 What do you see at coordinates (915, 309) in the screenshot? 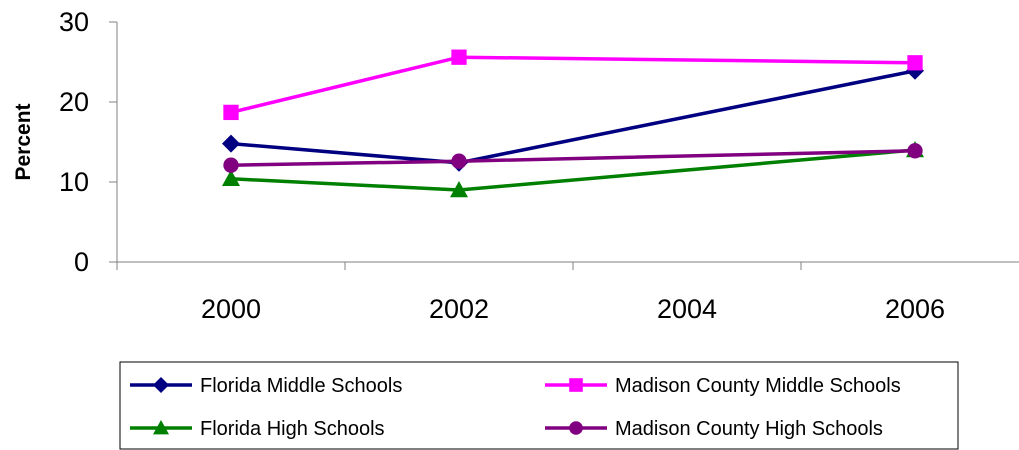
I see `x-tick-label: 2006` at bounding box center [915, 309].